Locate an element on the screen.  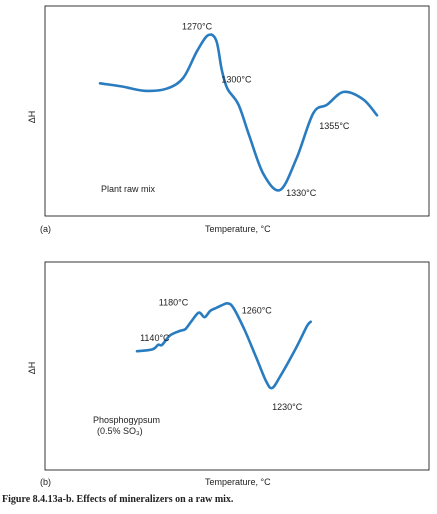
panel-b-y-axis-label: ΔH is located at coordinates (32, 368).